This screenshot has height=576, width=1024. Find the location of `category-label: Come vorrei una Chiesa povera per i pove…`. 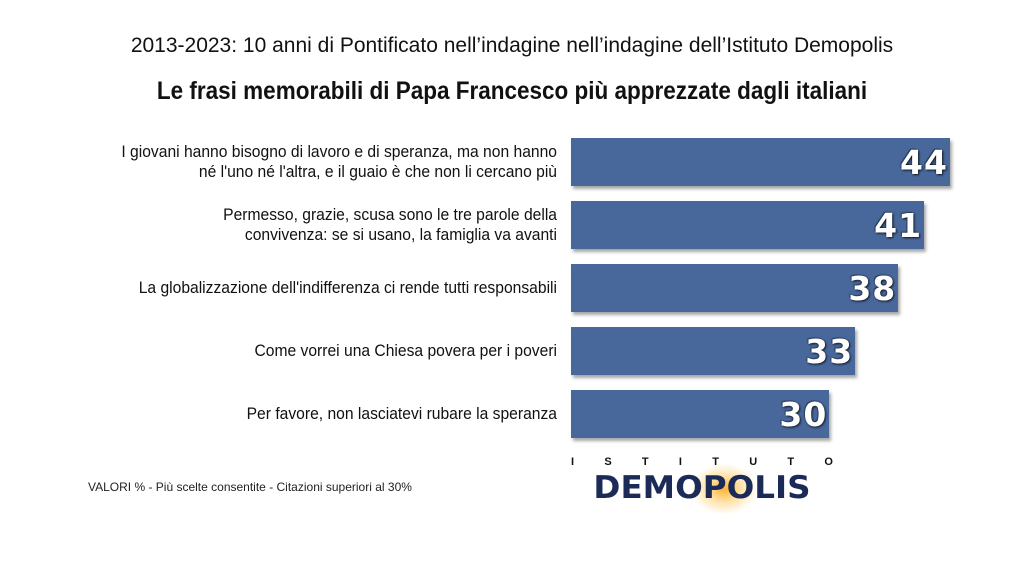

category-label: Come vorrei una Chiesa povera per i pove… is located at coordinates (308, 351).